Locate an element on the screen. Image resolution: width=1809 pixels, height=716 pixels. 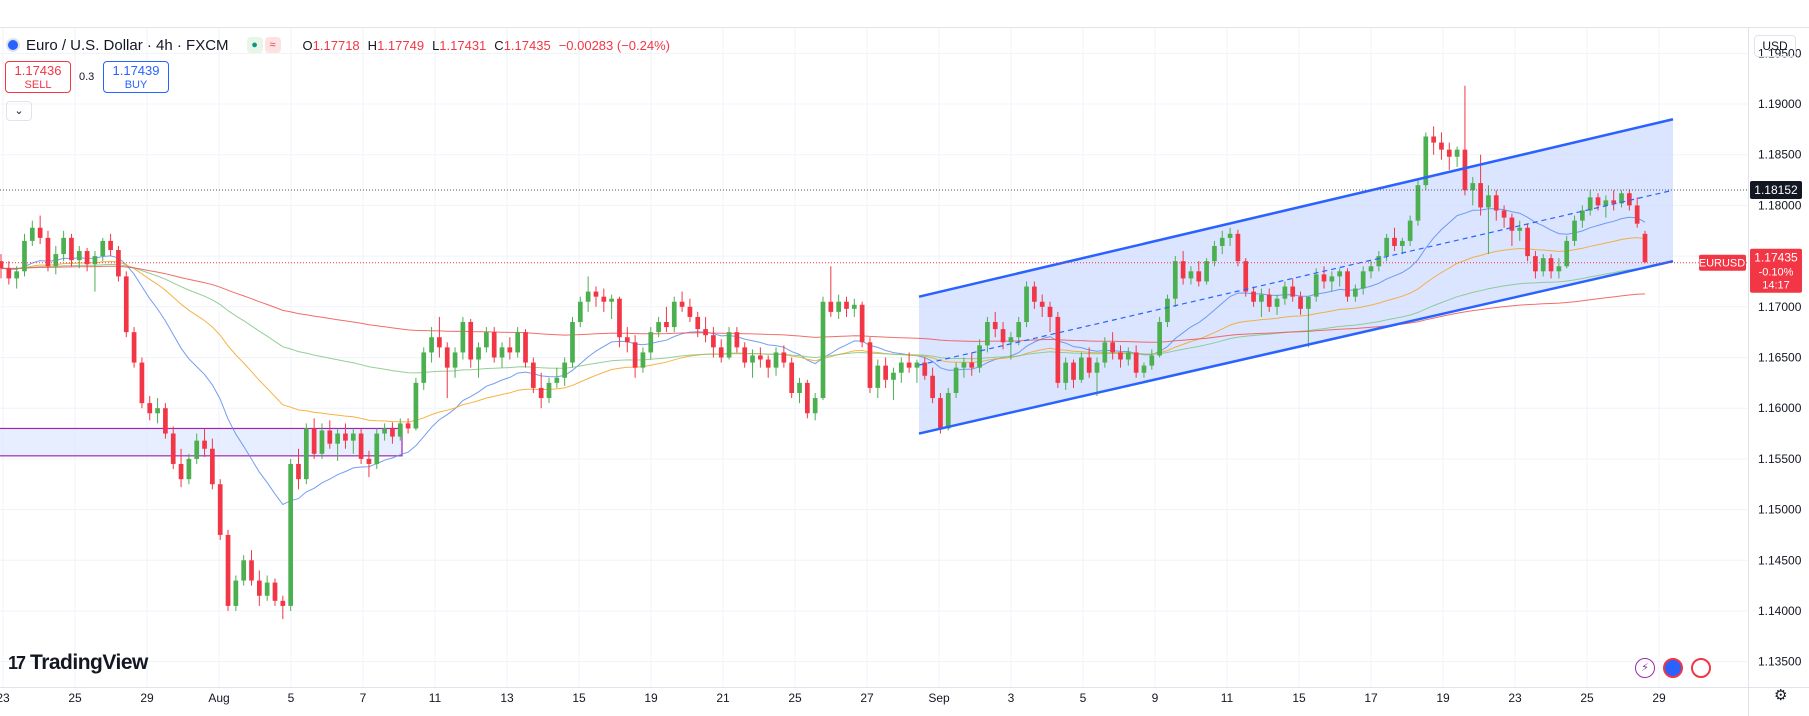
low-value: 1.17431 is located at coordinates (463, 45).